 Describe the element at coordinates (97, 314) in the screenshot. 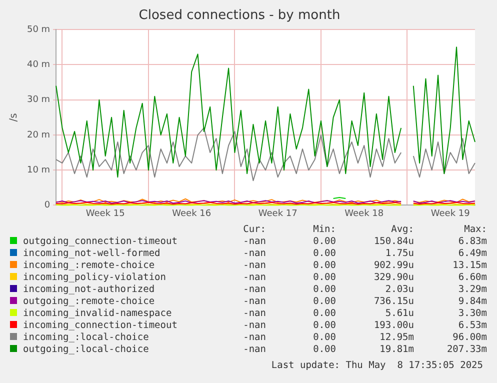

I see `legend-label: incoming_invalid-namespace` at that location.